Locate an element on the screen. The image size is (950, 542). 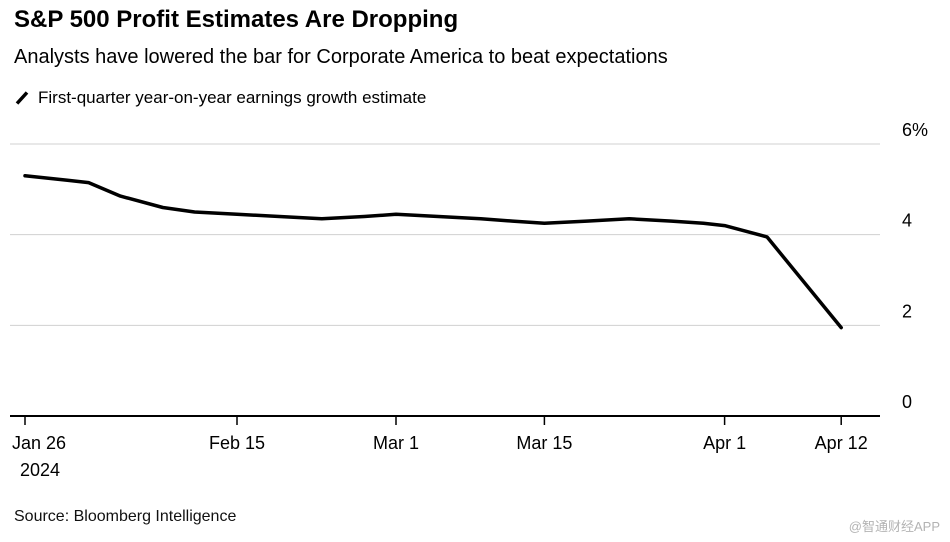
y-axis-label: 4 is located at coordinates (907, 221).